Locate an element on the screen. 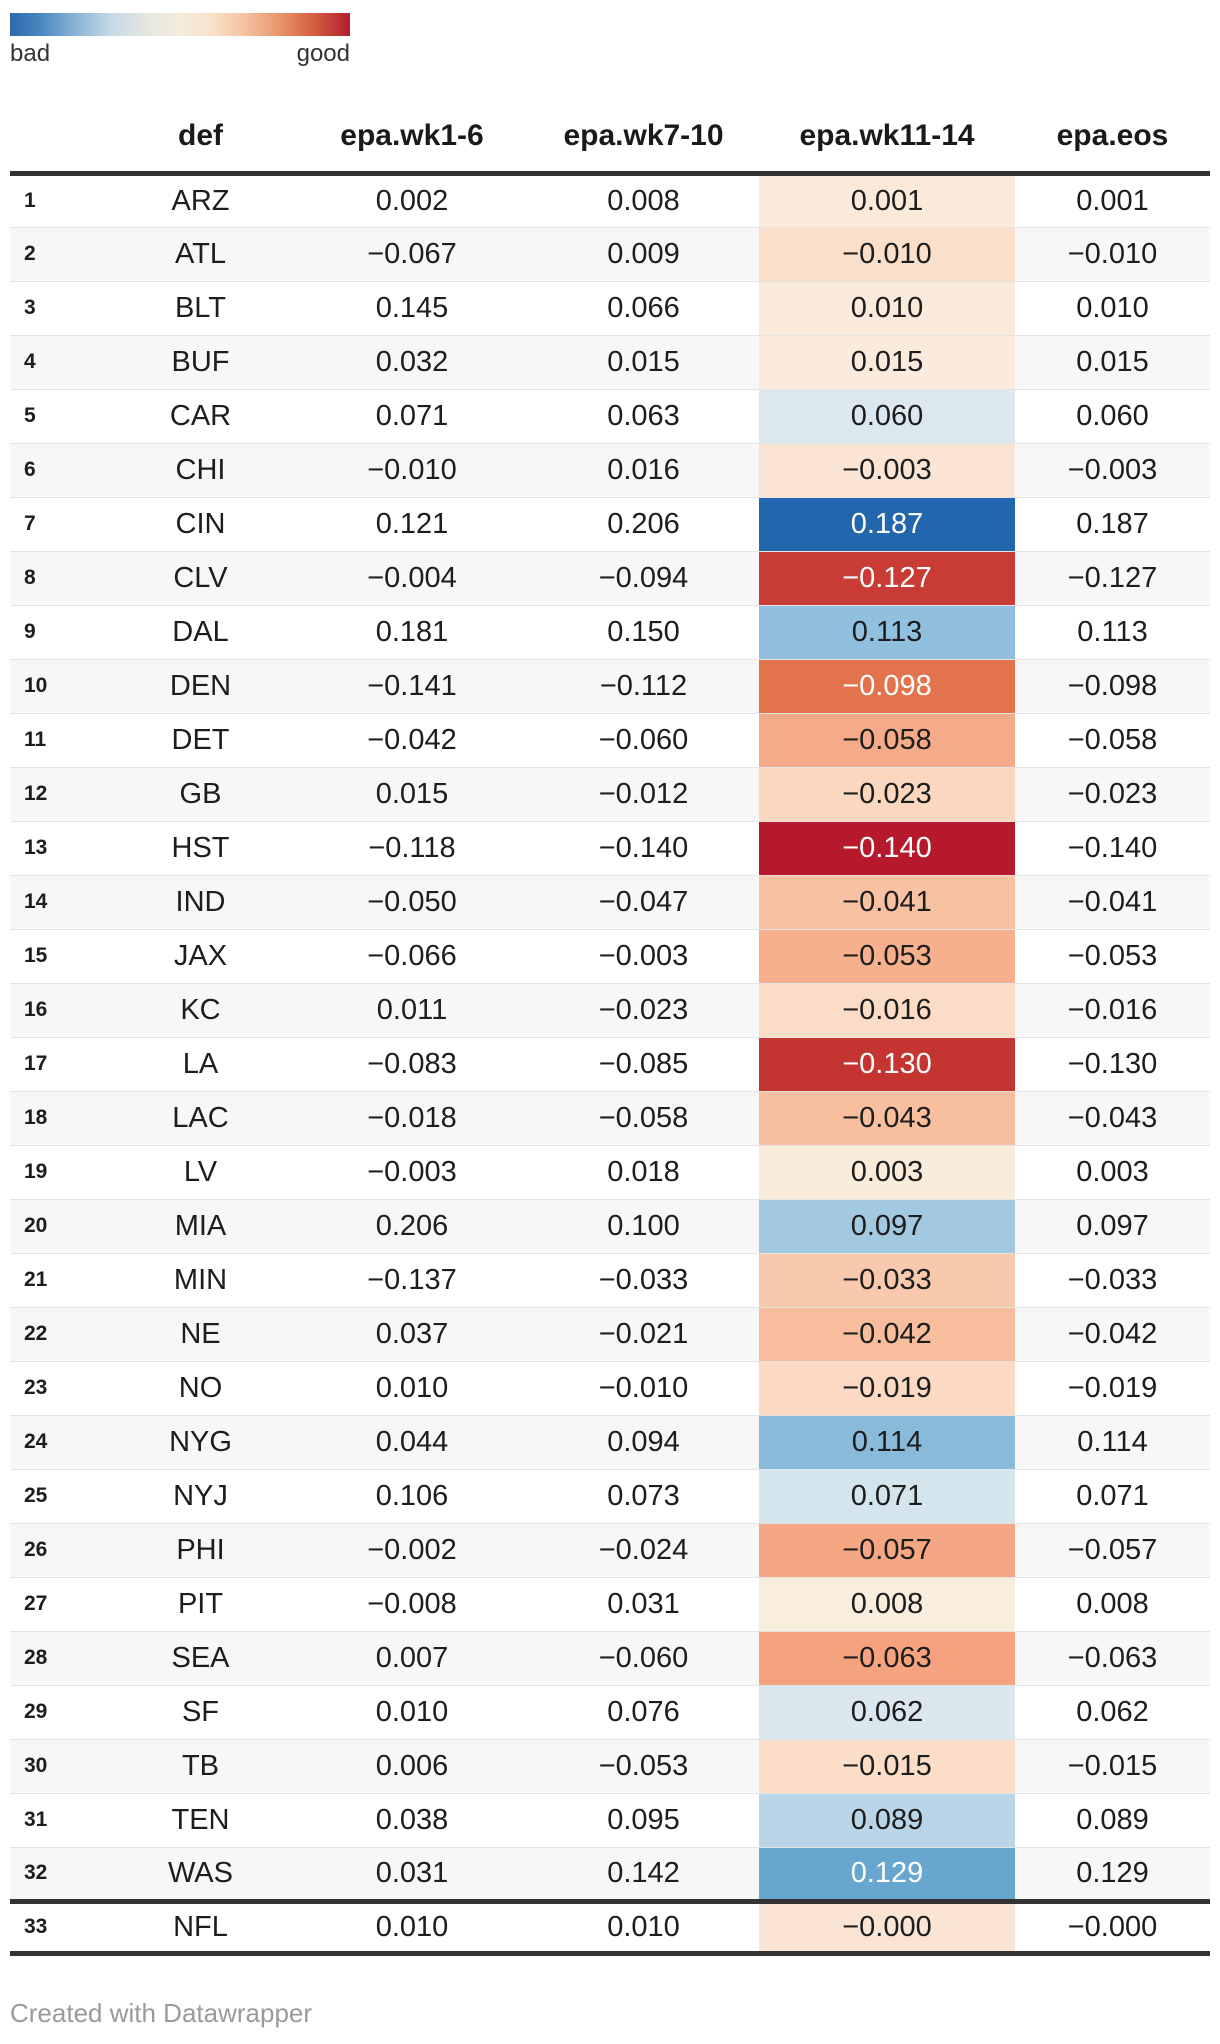 The height and width of the screenshot is (2044, 1220). epa-wk7-10-cell: −0.060 is located at coordinates (643, 1657).